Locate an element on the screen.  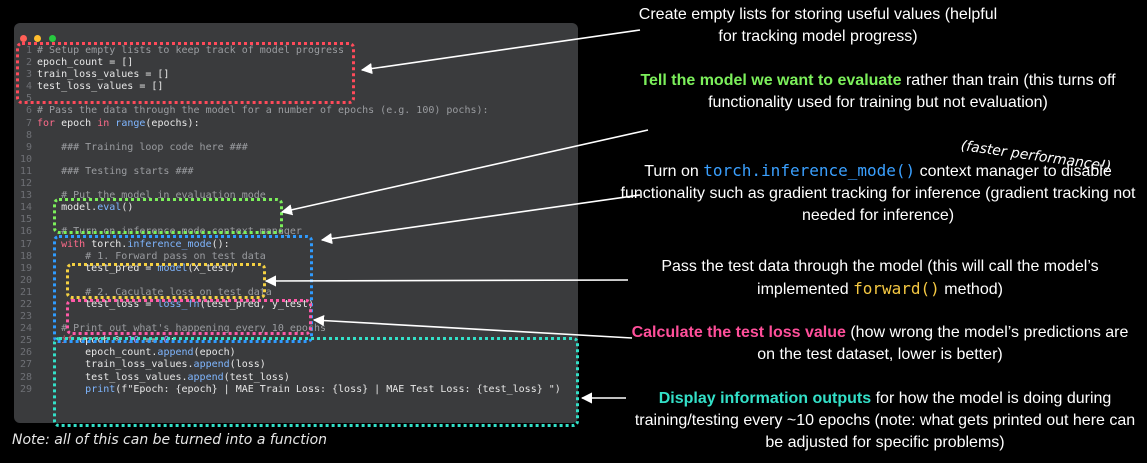
code-token: # 1. Forward pass on test data is located at coordinates (151, 256).